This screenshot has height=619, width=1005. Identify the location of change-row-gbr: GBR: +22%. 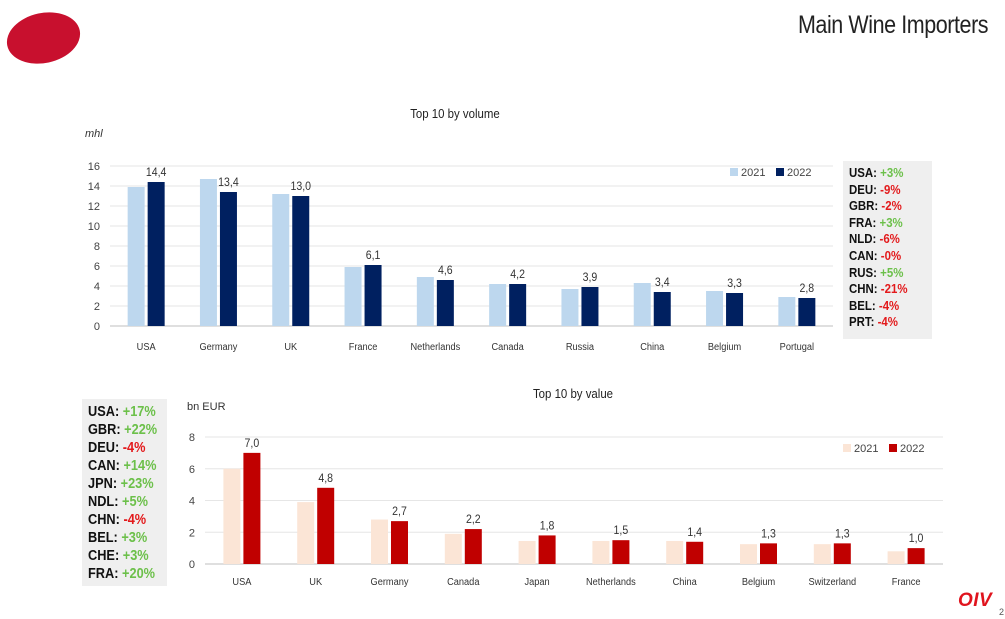
(122, 430).